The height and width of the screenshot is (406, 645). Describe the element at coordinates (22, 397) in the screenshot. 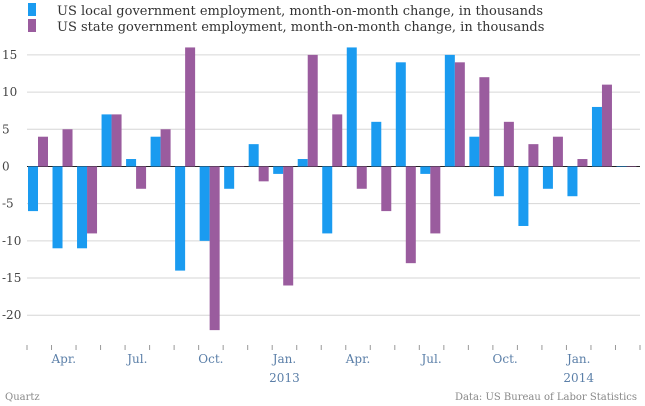

I see `source-left: Quartz` at that location.